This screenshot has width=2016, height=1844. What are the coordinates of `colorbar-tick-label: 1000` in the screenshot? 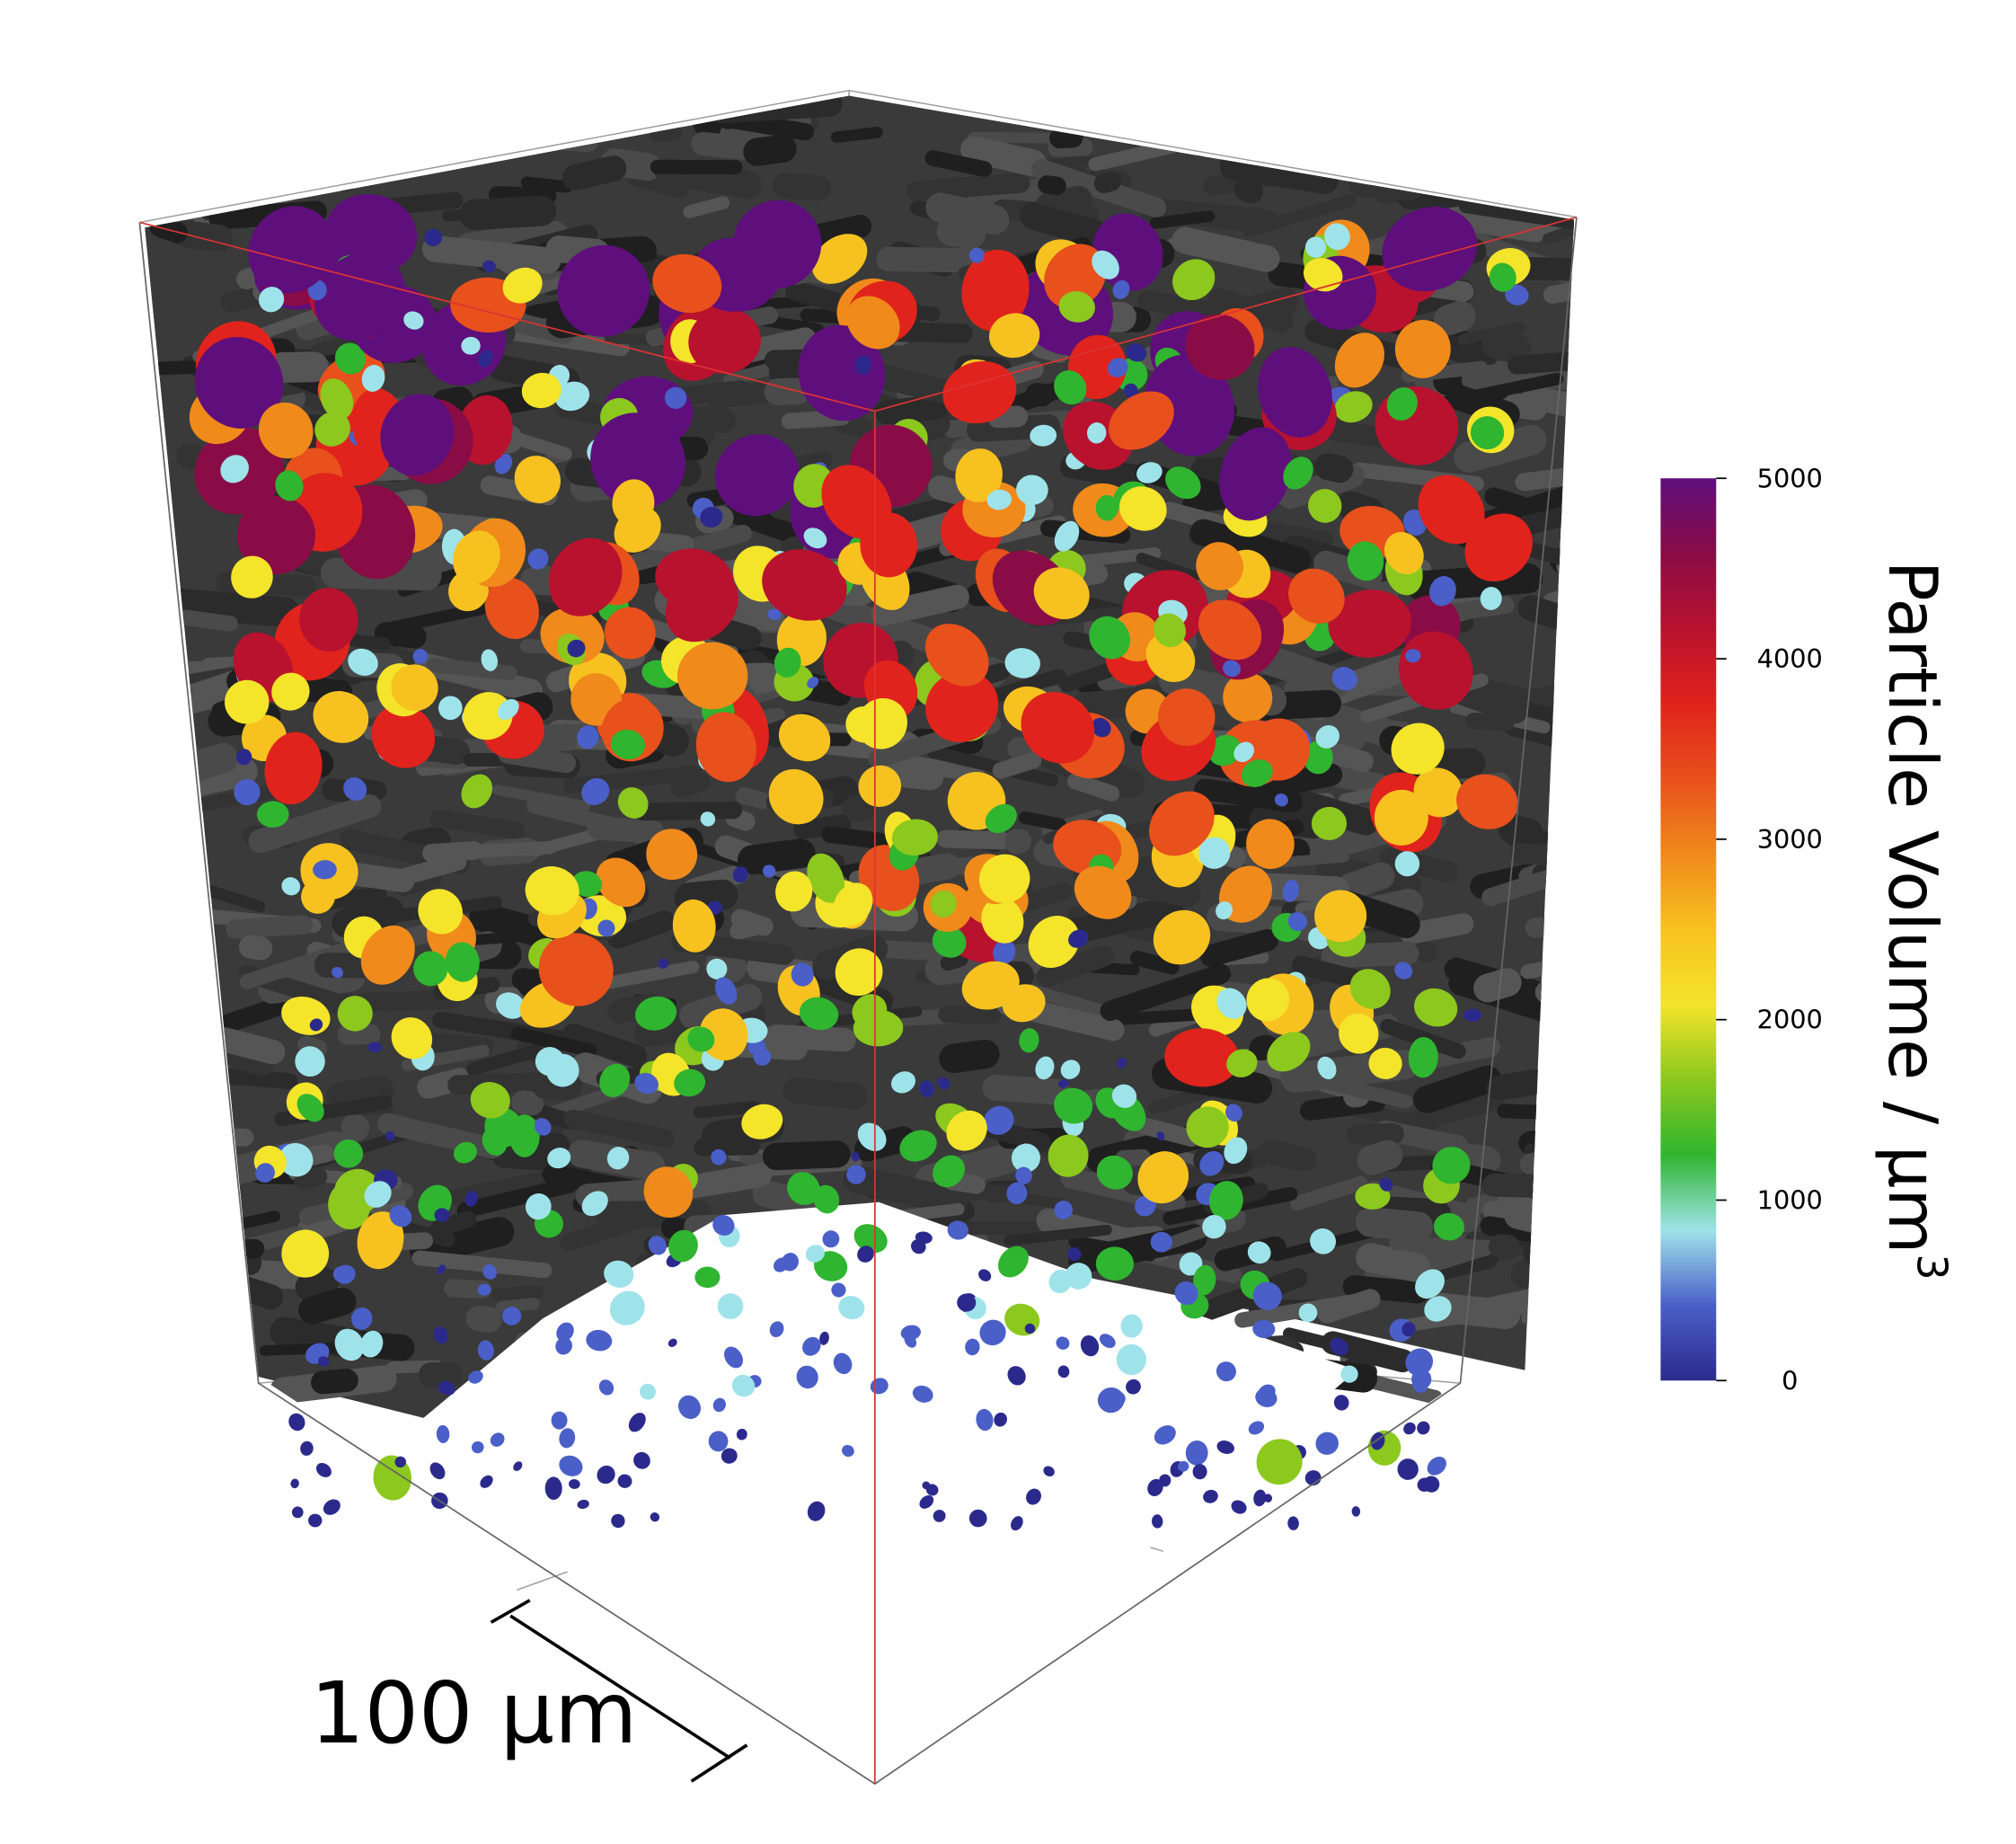 It's located at (1790, 1200).